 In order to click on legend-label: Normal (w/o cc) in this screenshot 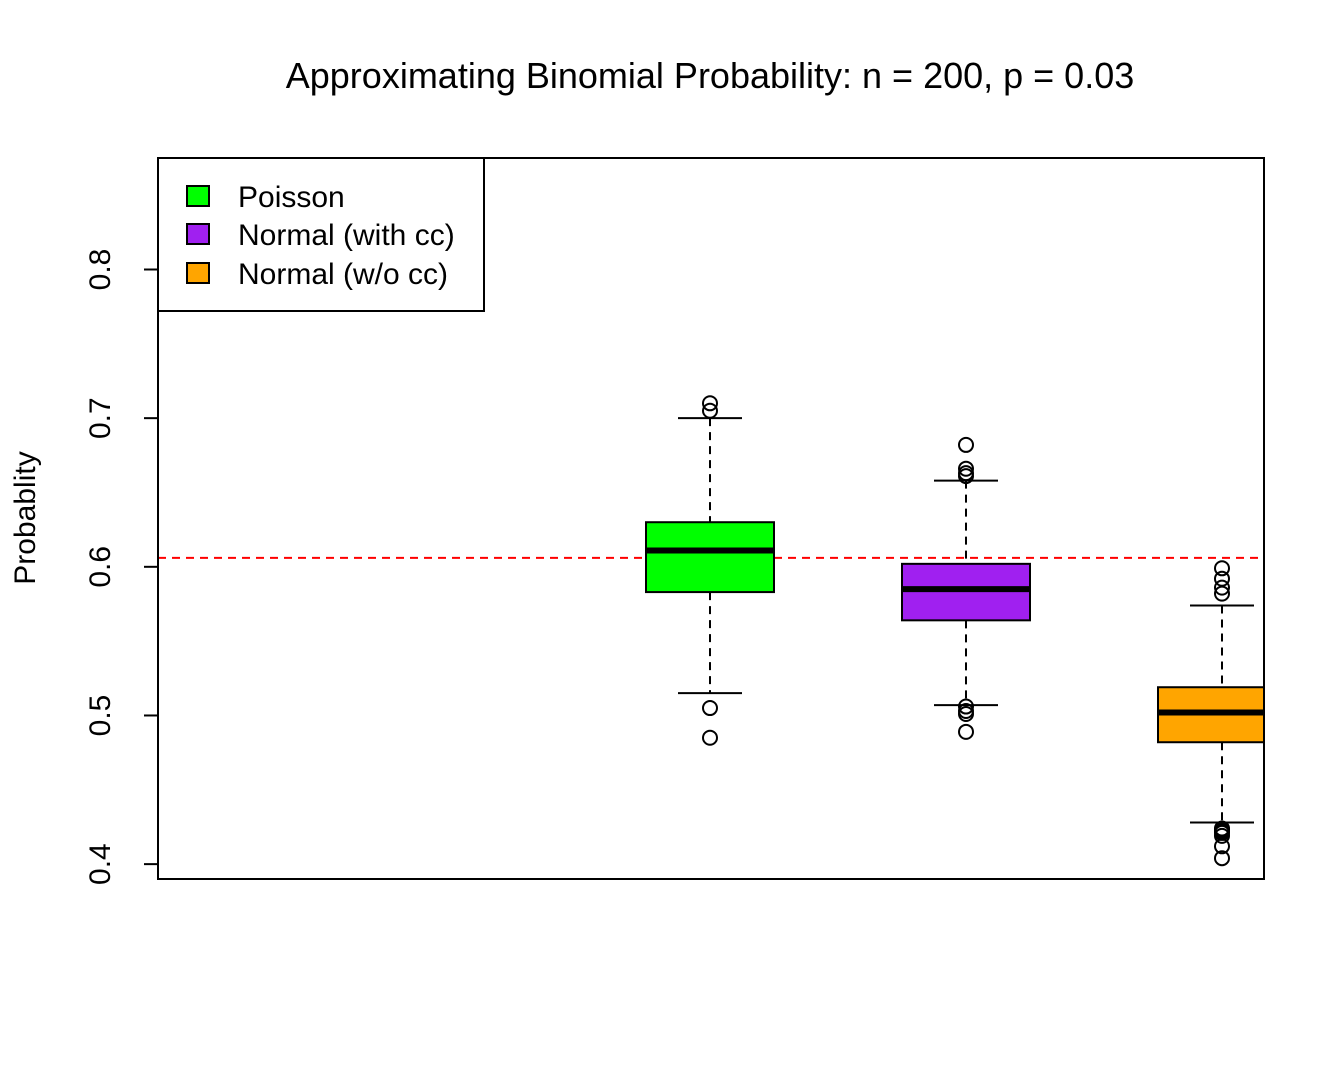, I will do `click(343, 274)`.